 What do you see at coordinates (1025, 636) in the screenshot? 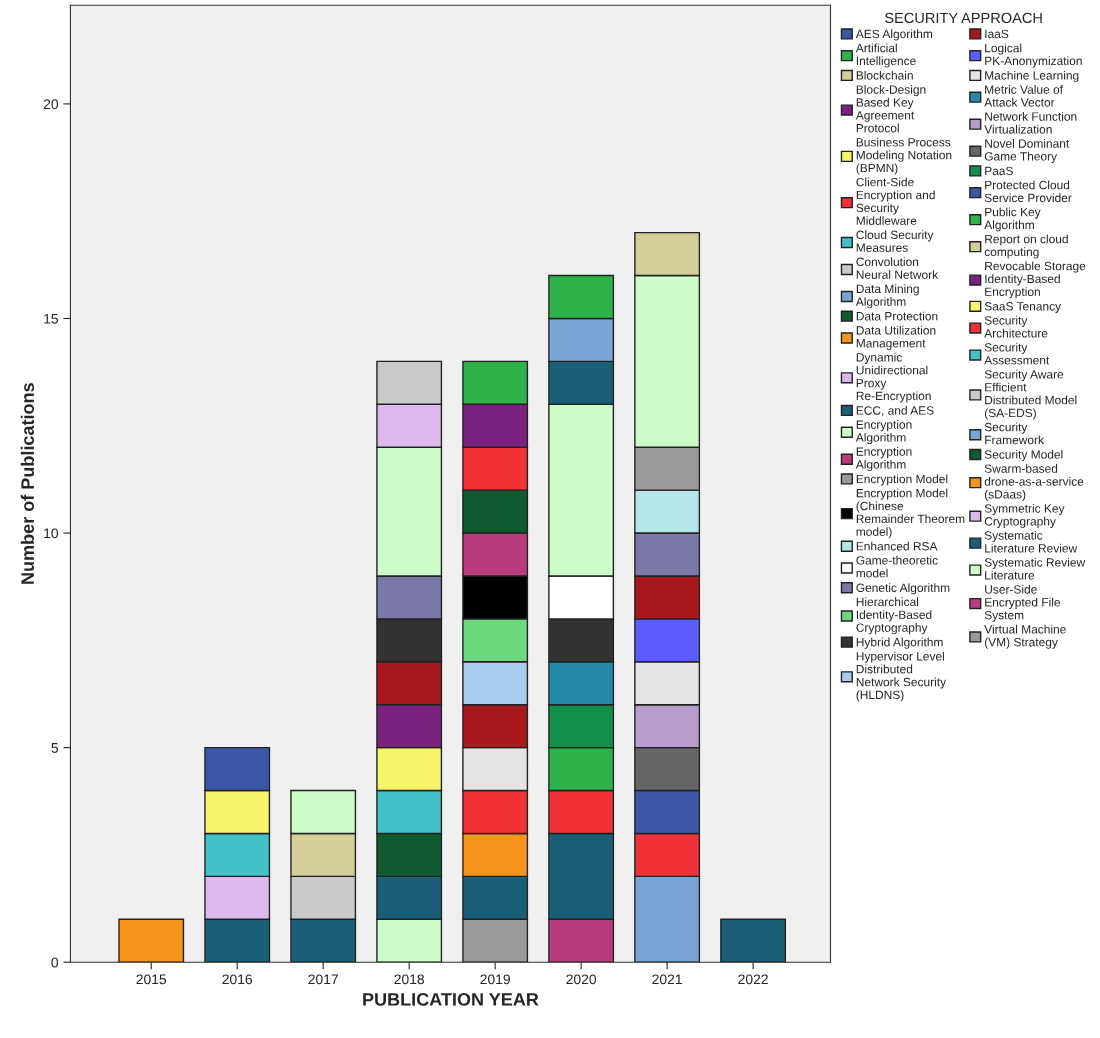
I see `legend-label: Virtual Machine (VM) Strategy` at bounding box center [1025, 636].